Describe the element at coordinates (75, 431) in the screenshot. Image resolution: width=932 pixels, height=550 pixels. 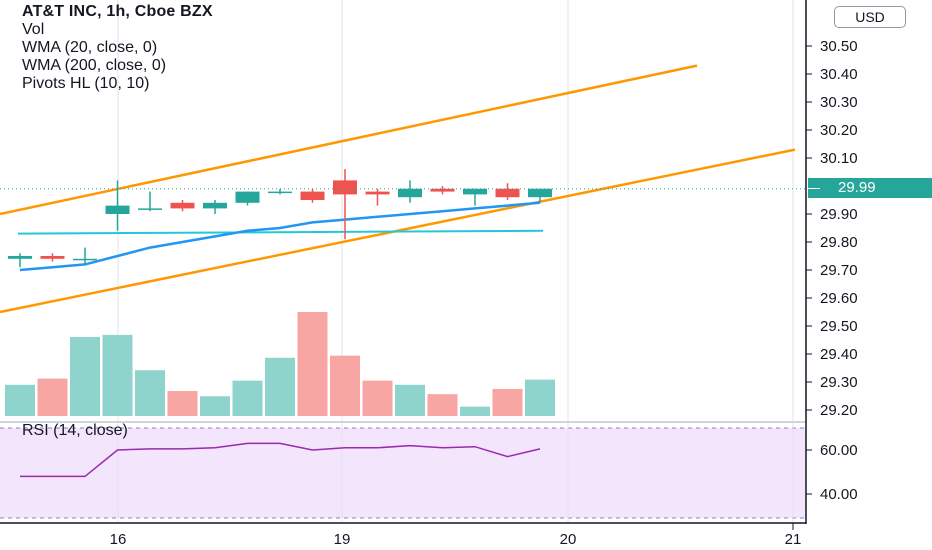
I see `rsi-legend: RSI (14, close)` at that location.